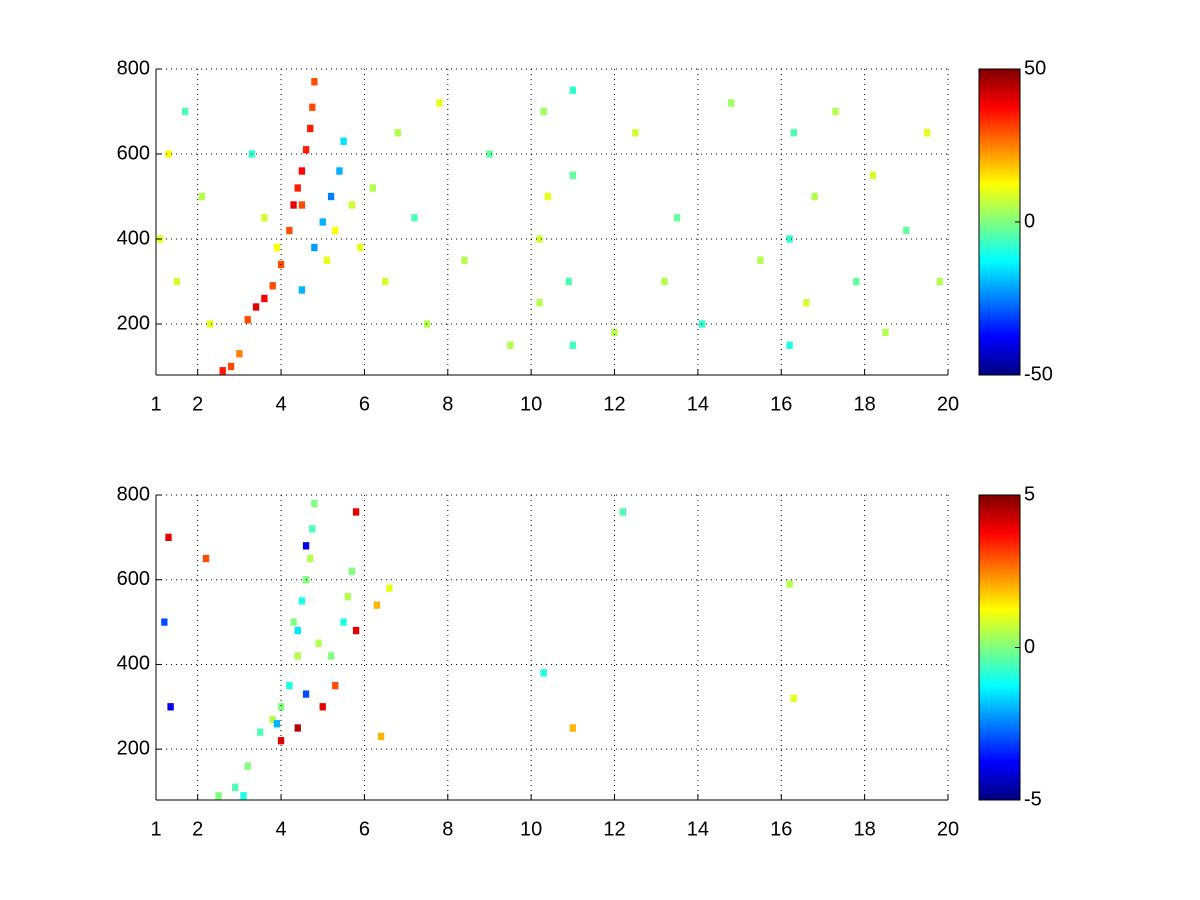  I want to click on y-tick-label: 200, so click(133, 748).